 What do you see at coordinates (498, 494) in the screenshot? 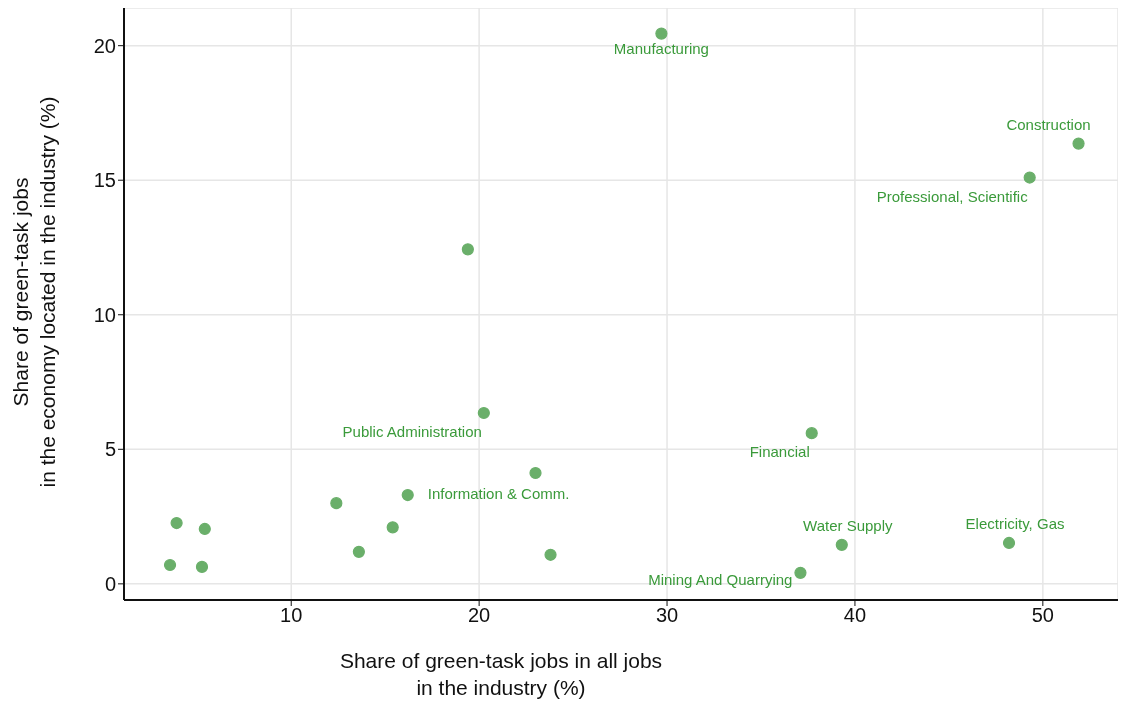
I see `annotation: Information & Comm.` at bounding box center [498, 494].